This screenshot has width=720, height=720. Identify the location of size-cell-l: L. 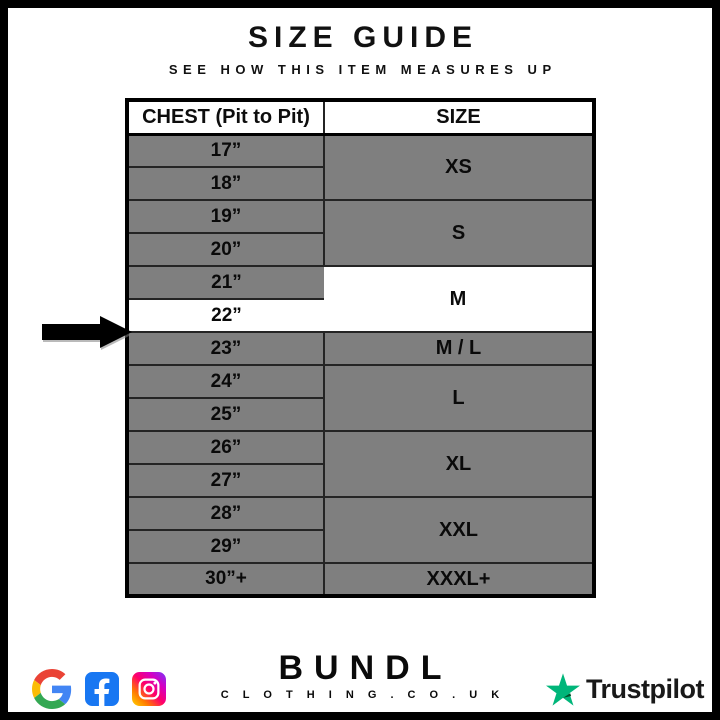
(459, 398).